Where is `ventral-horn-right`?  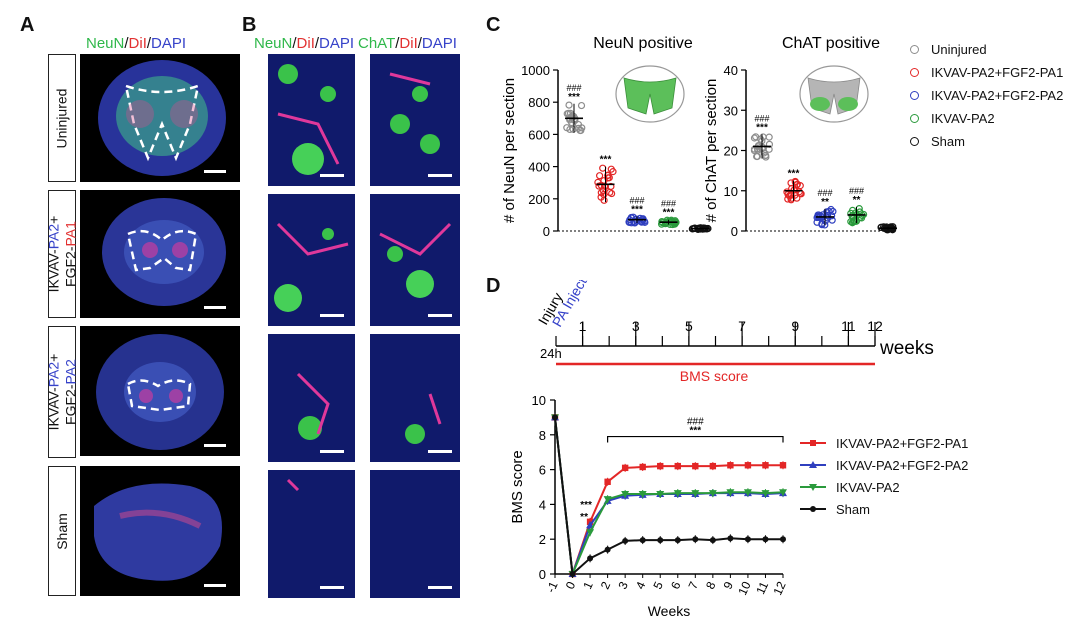
ventral-horn-right is located at coordinates (848, 104).